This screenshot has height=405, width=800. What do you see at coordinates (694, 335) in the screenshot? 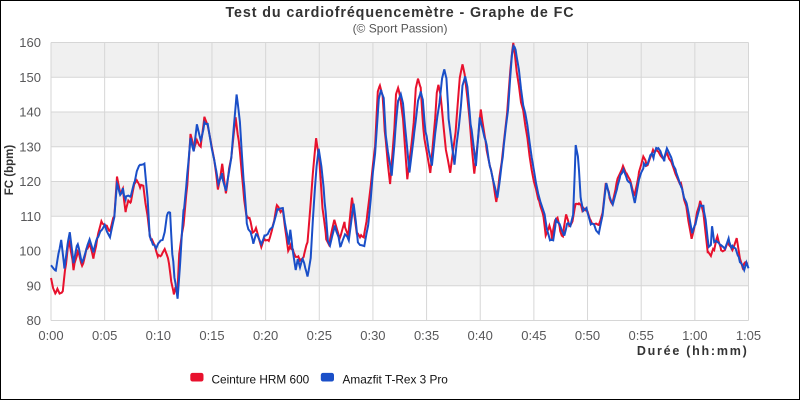
I see `svg-text: 1:00` at bounding box center [694, 335].